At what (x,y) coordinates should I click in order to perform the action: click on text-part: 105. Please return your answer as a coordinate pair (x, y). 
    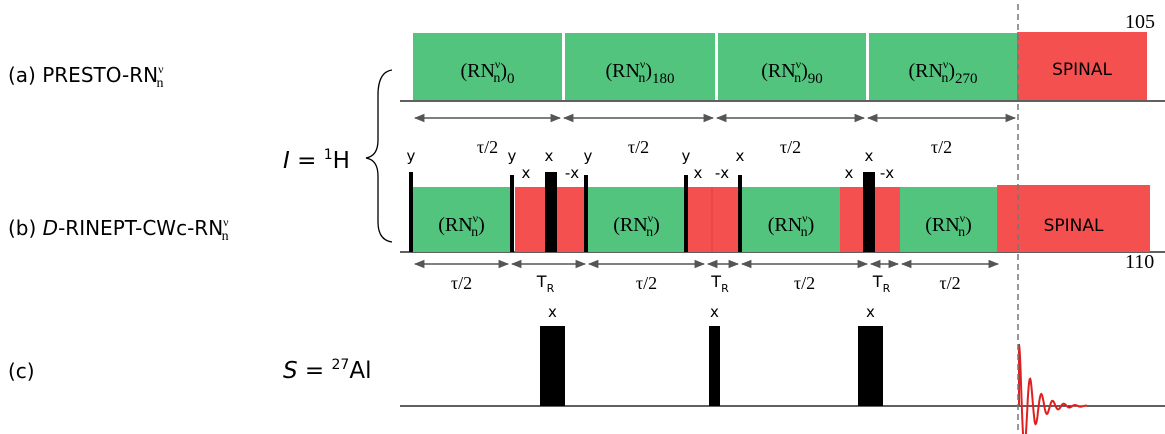
    Looking at the image, I should click on (1140, 22).